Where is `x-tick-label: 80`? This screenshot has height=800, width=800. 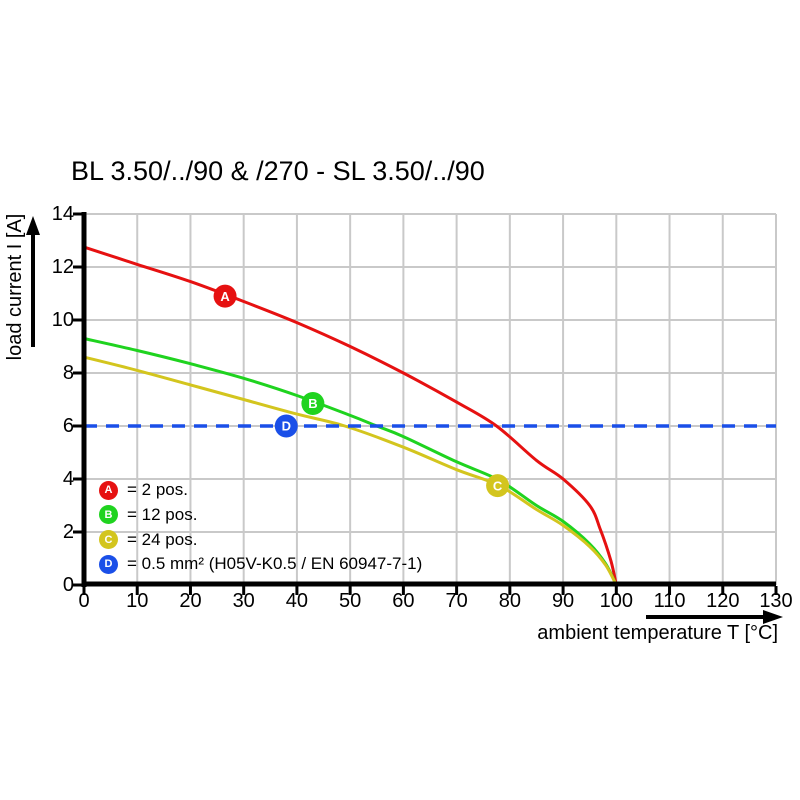
x-tick-label: 80 is located at coordinates (509, 601).